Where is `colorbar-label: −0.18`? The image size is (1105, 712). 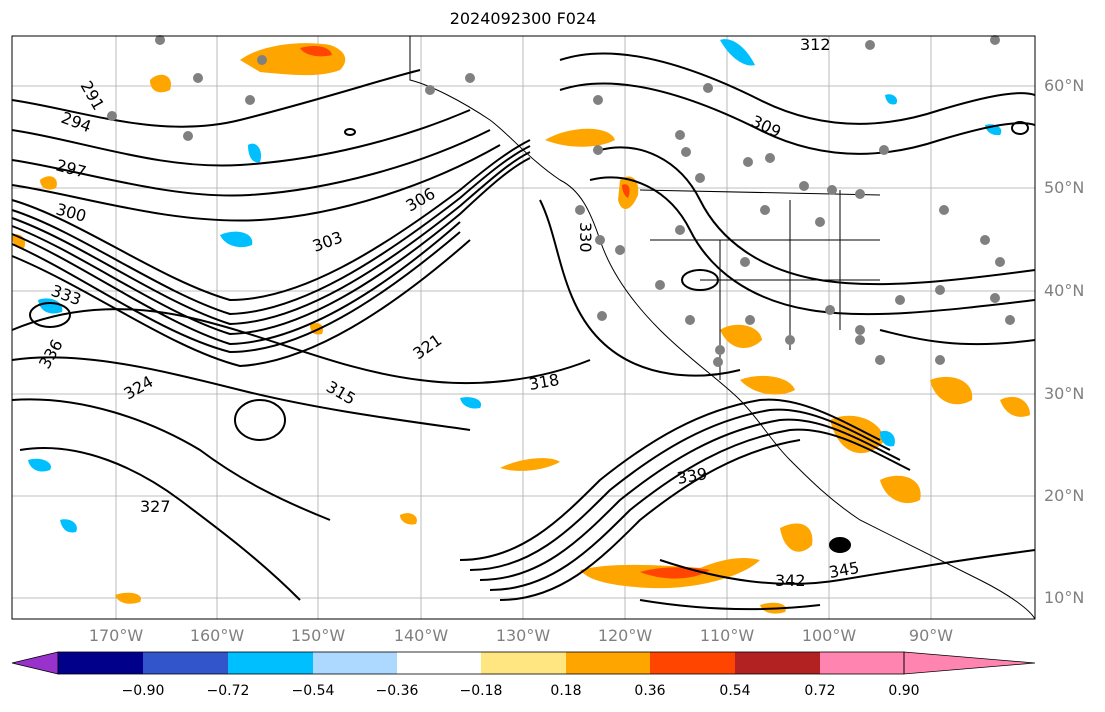
colorbar-label: −0.18 is located at coordinates (481, 691).